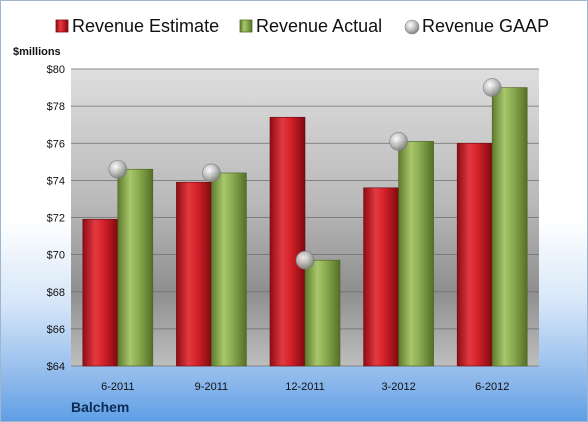 This screenshot has height=422, width=588. What do you see at coordinates (492, 387) in the screenshot?
I see `x-tick-label: 6-2012` at bounding box center [492, 387].